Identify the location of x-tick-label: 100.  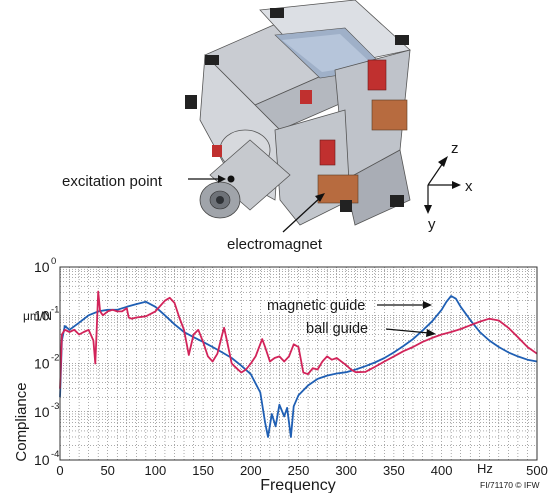
(156, 470).